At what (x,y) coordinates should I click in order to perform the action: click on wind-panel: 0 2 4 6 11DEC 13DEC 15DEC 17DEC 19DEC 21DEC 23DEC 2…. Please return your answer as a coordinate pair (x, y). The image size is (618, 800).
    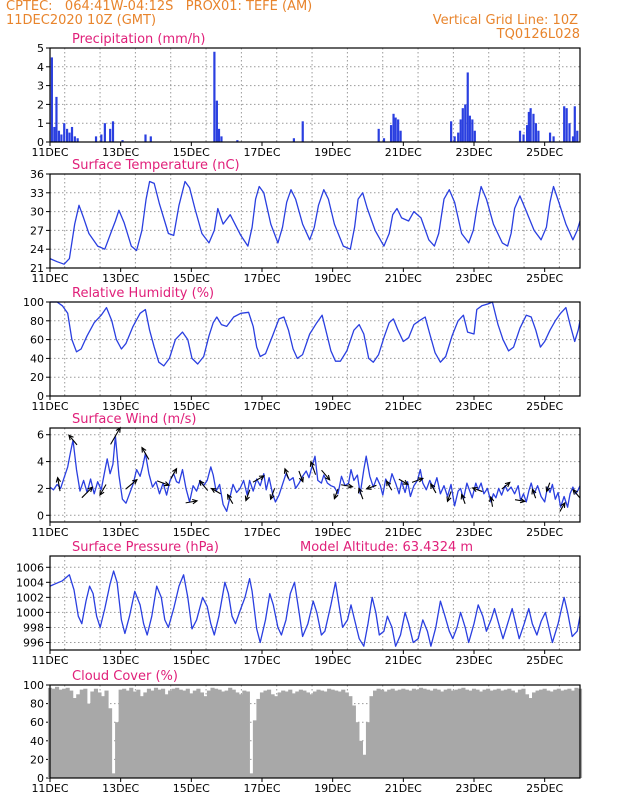
    Looking at the image, I should click on (306, 475).